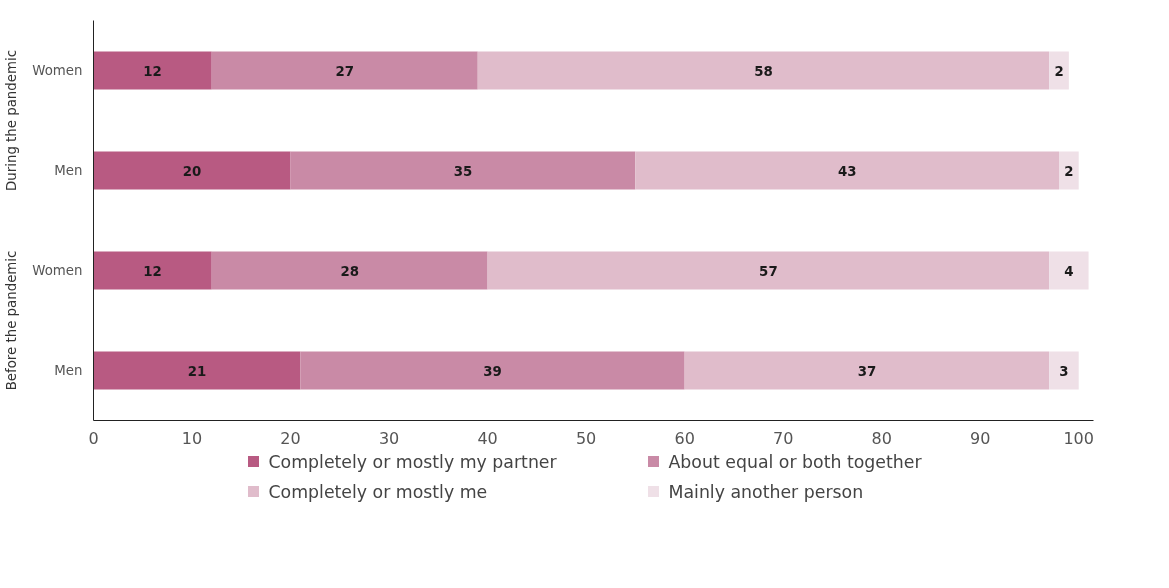 The width and height of the screenshot is (1169, 588). I want to click on data-label: 27, so click(345, 71).